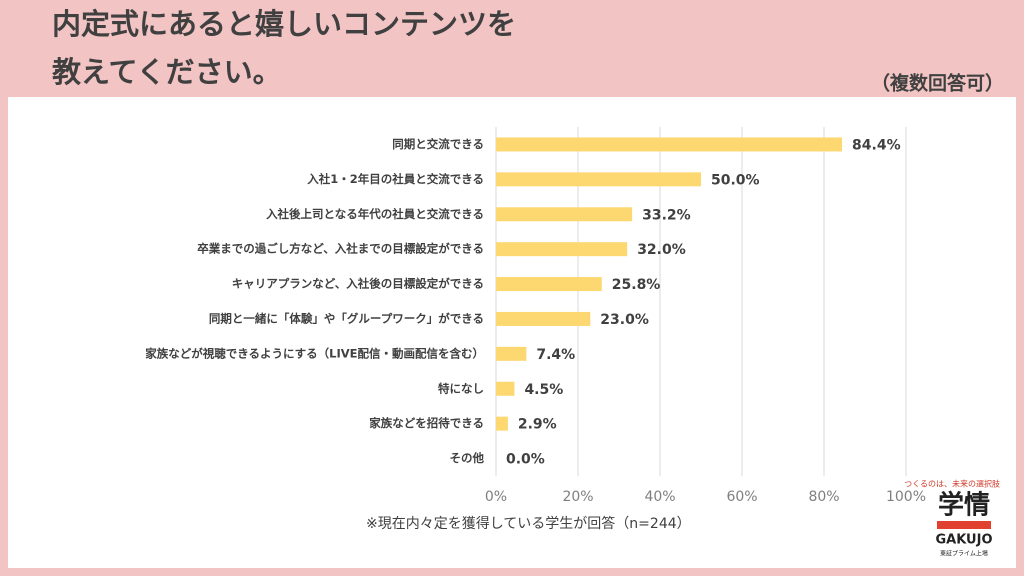 The image size is (1024, 576). Describe the element at coordinates (624, 320) in the screenshot. I see `value-label: 23.0%` at that location.